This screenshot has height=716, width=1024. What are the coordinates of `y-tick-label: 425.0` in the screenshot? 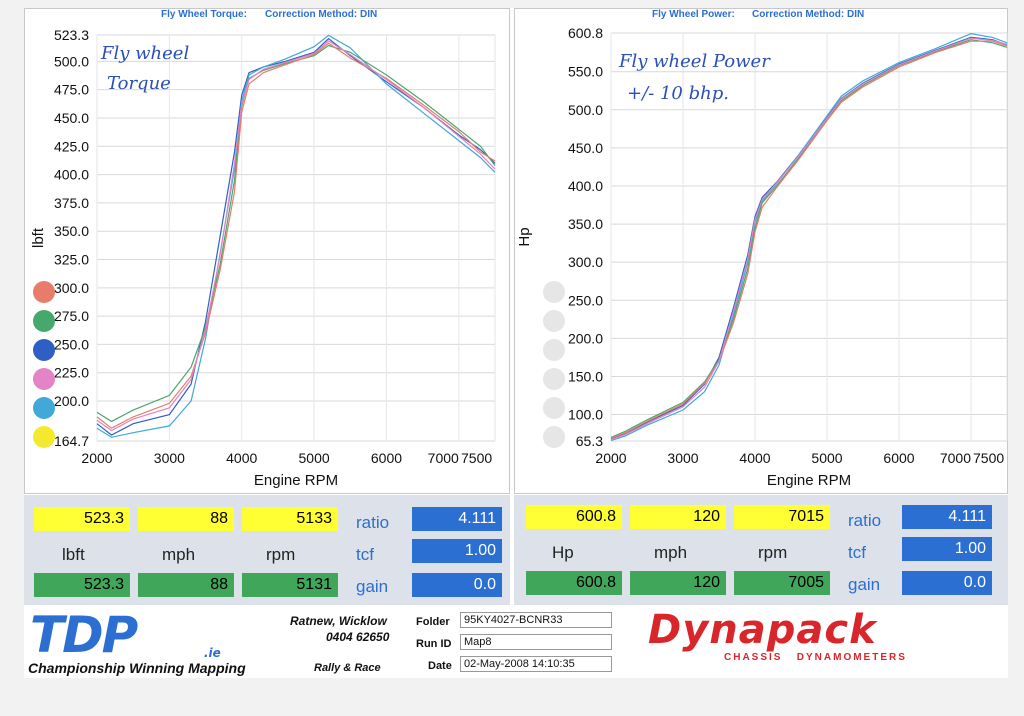 It's located at (71, 146).